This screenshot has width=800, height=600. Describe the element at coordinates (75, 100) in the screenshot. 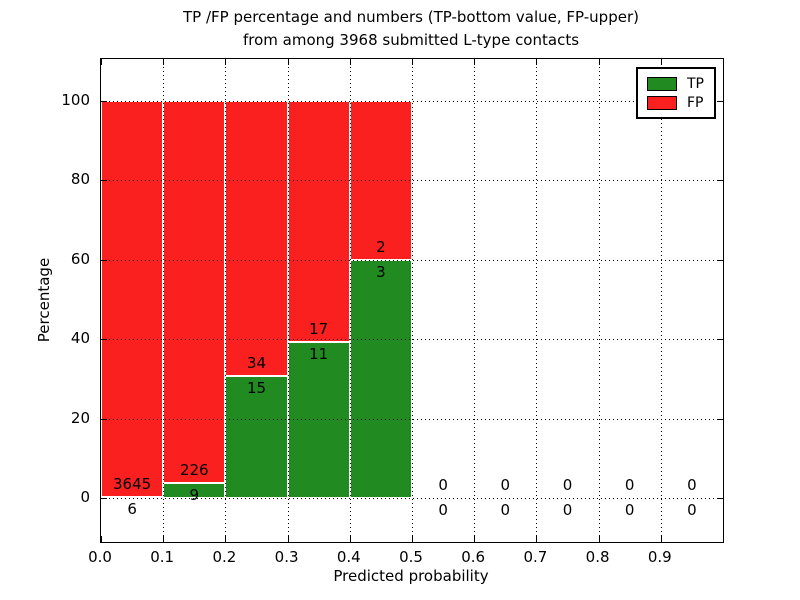

I see `y-tick-label: 100` at that location.